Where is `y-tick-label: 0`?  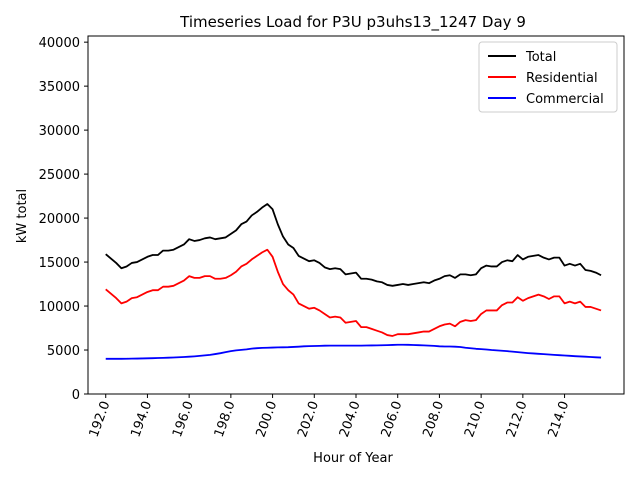
y-tick-label: 0 is located at coordinates (76, 395).